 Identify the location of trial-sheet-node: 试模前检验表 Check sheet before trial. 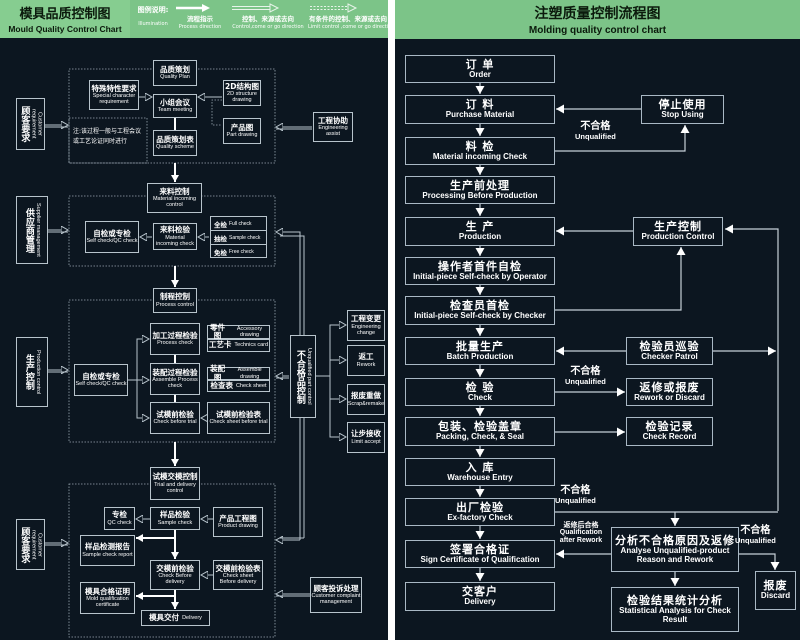
(238, 418).